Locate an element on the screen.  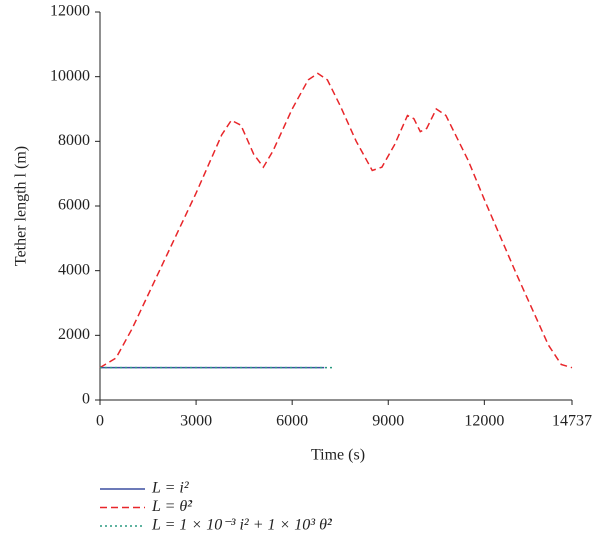
y-tick-label: 0 is located at coordinates (86, 399).